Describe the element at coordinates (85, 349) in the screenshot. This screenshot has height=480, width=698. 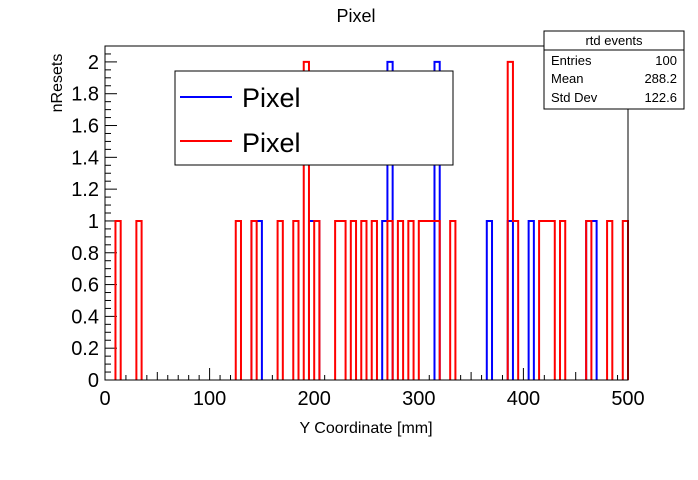
I see `y-tick-label: 0.2` at that location.